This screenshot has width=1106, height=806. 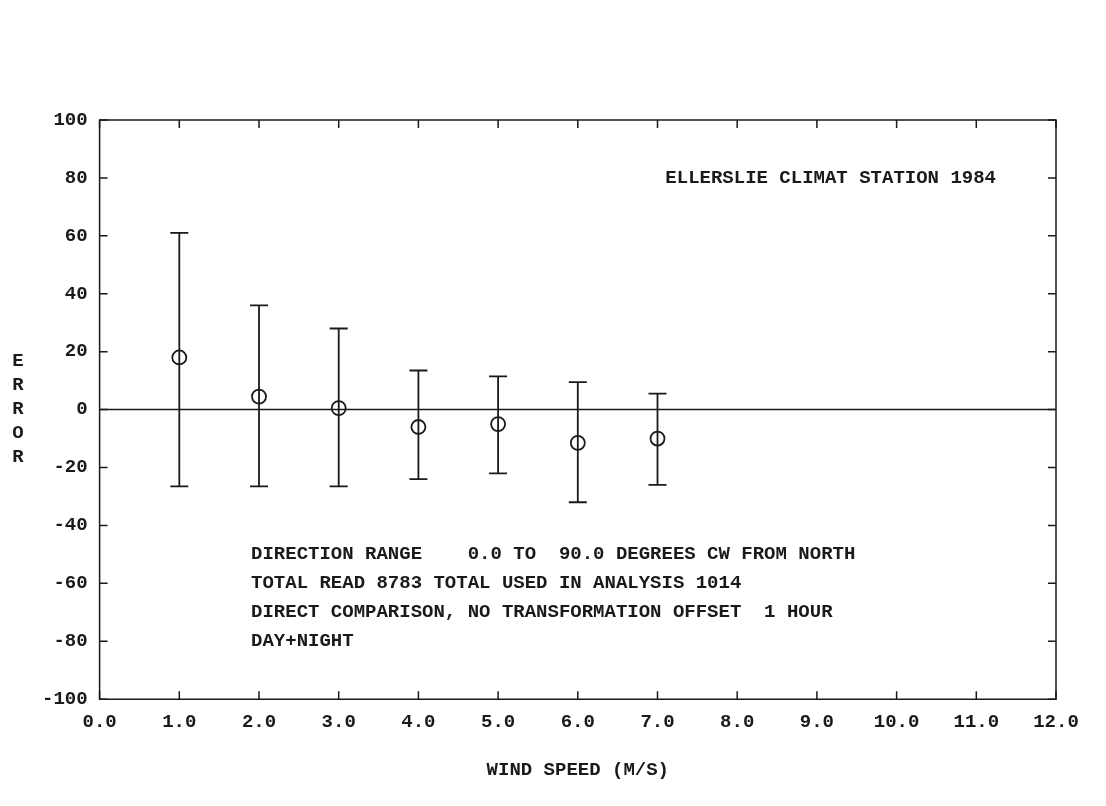 What do you see at coordinates (657, 722) in the screenshot?
I see `x-tick-label: 7.0` at bounding box center [657, 722].